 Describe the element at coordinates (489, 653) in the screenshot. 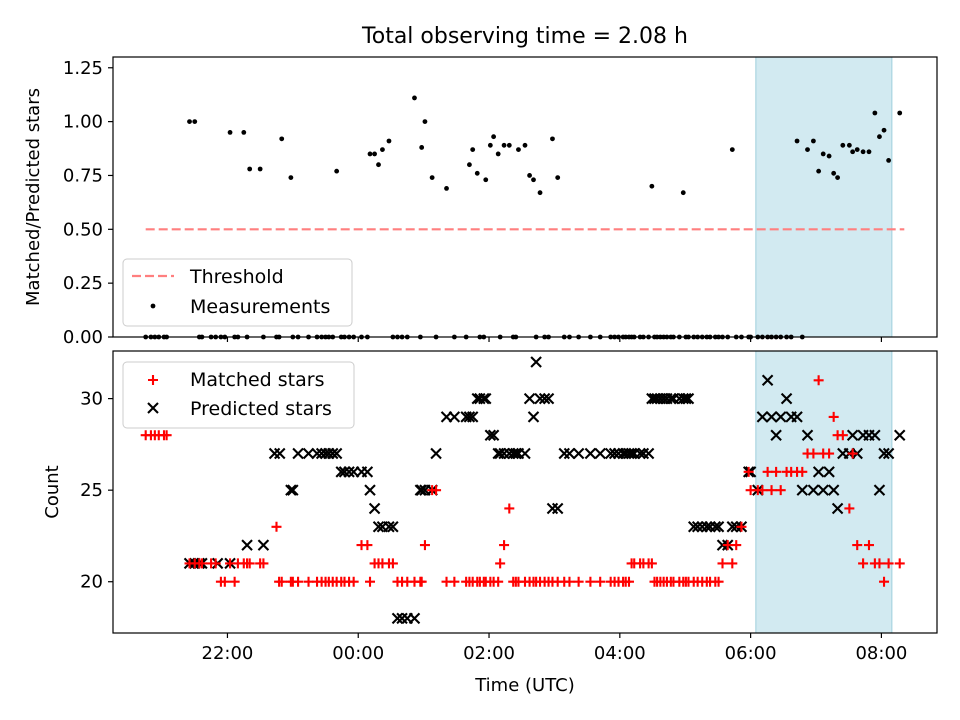

I see `x-tick-label: 02:00` at that location.